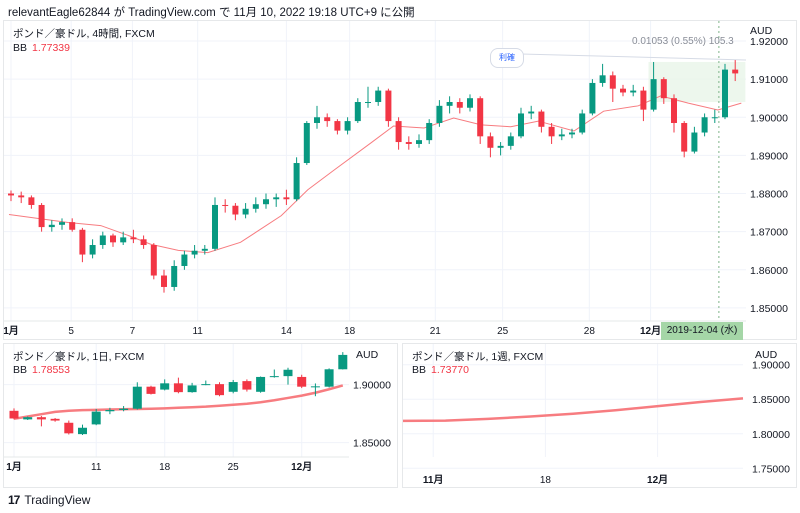  Describe the element at coordinates (11, 331) in the screenshot. I see `x-tick-label: 1月` at that location.